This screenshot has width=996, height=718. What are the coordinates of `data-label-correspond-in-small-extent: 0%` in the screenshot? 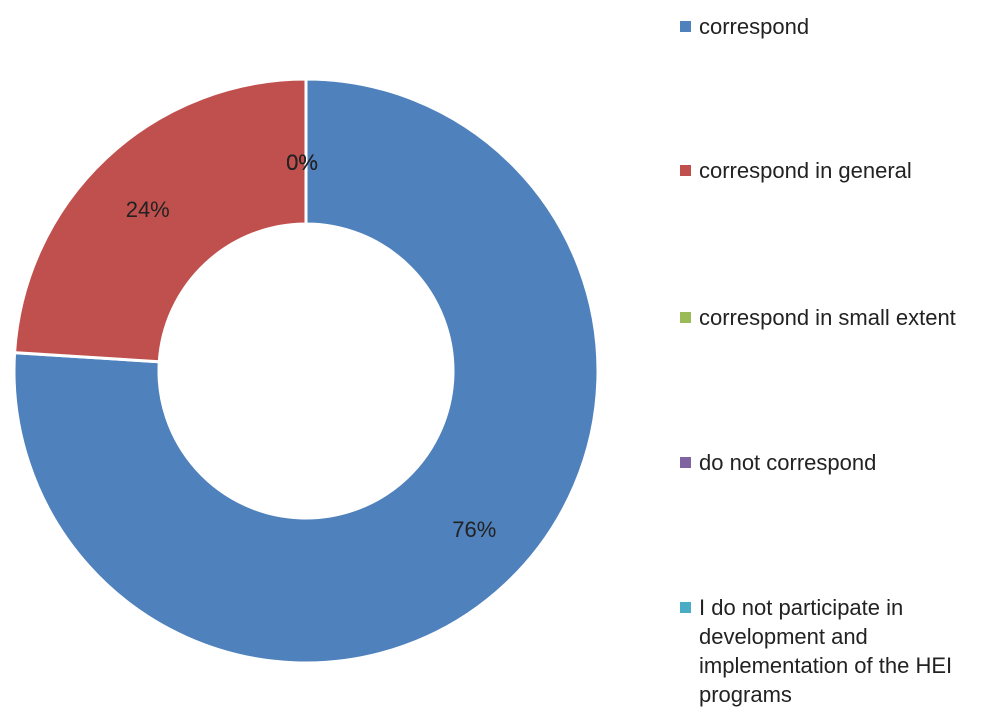 It's located at (302, 162).